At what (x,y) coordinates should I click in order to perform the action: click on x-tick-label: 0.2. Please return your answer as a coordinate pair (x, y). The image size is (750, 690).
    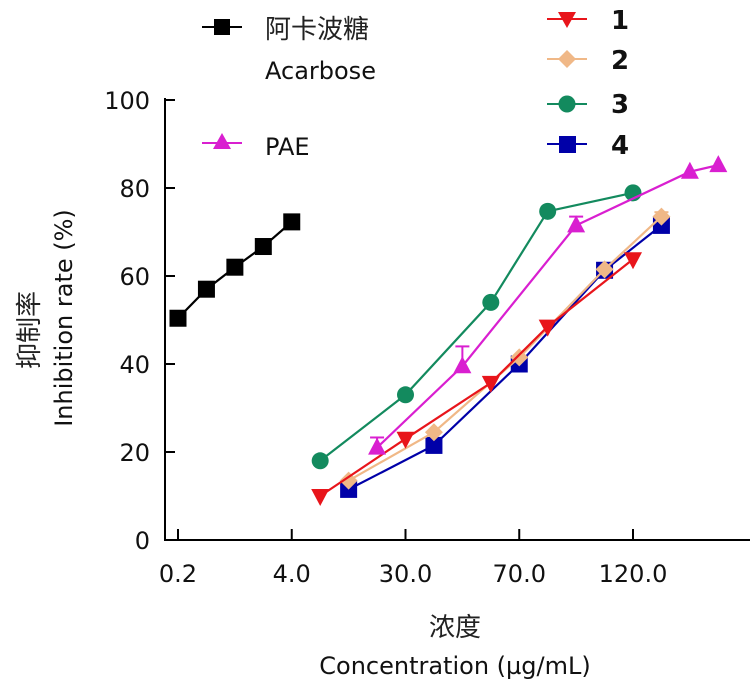
    Looking at the image, I should click on (178, 574).